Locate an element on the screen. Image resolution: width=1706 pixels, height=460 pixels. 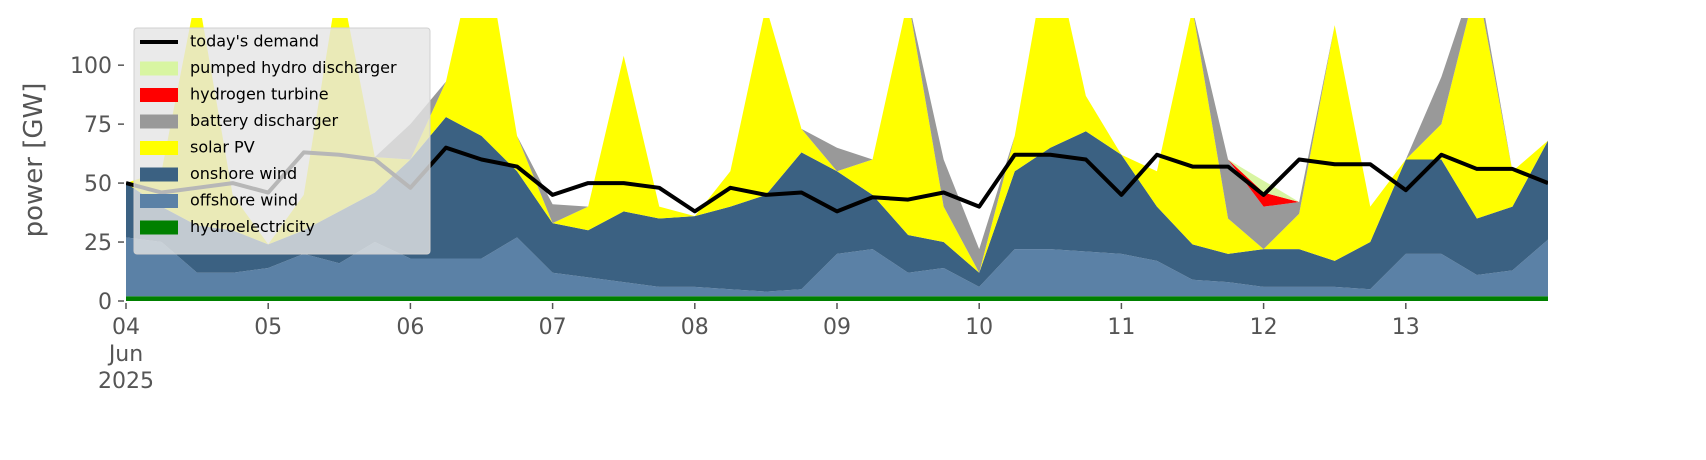
legend-box is located at coordinates (282, 141).